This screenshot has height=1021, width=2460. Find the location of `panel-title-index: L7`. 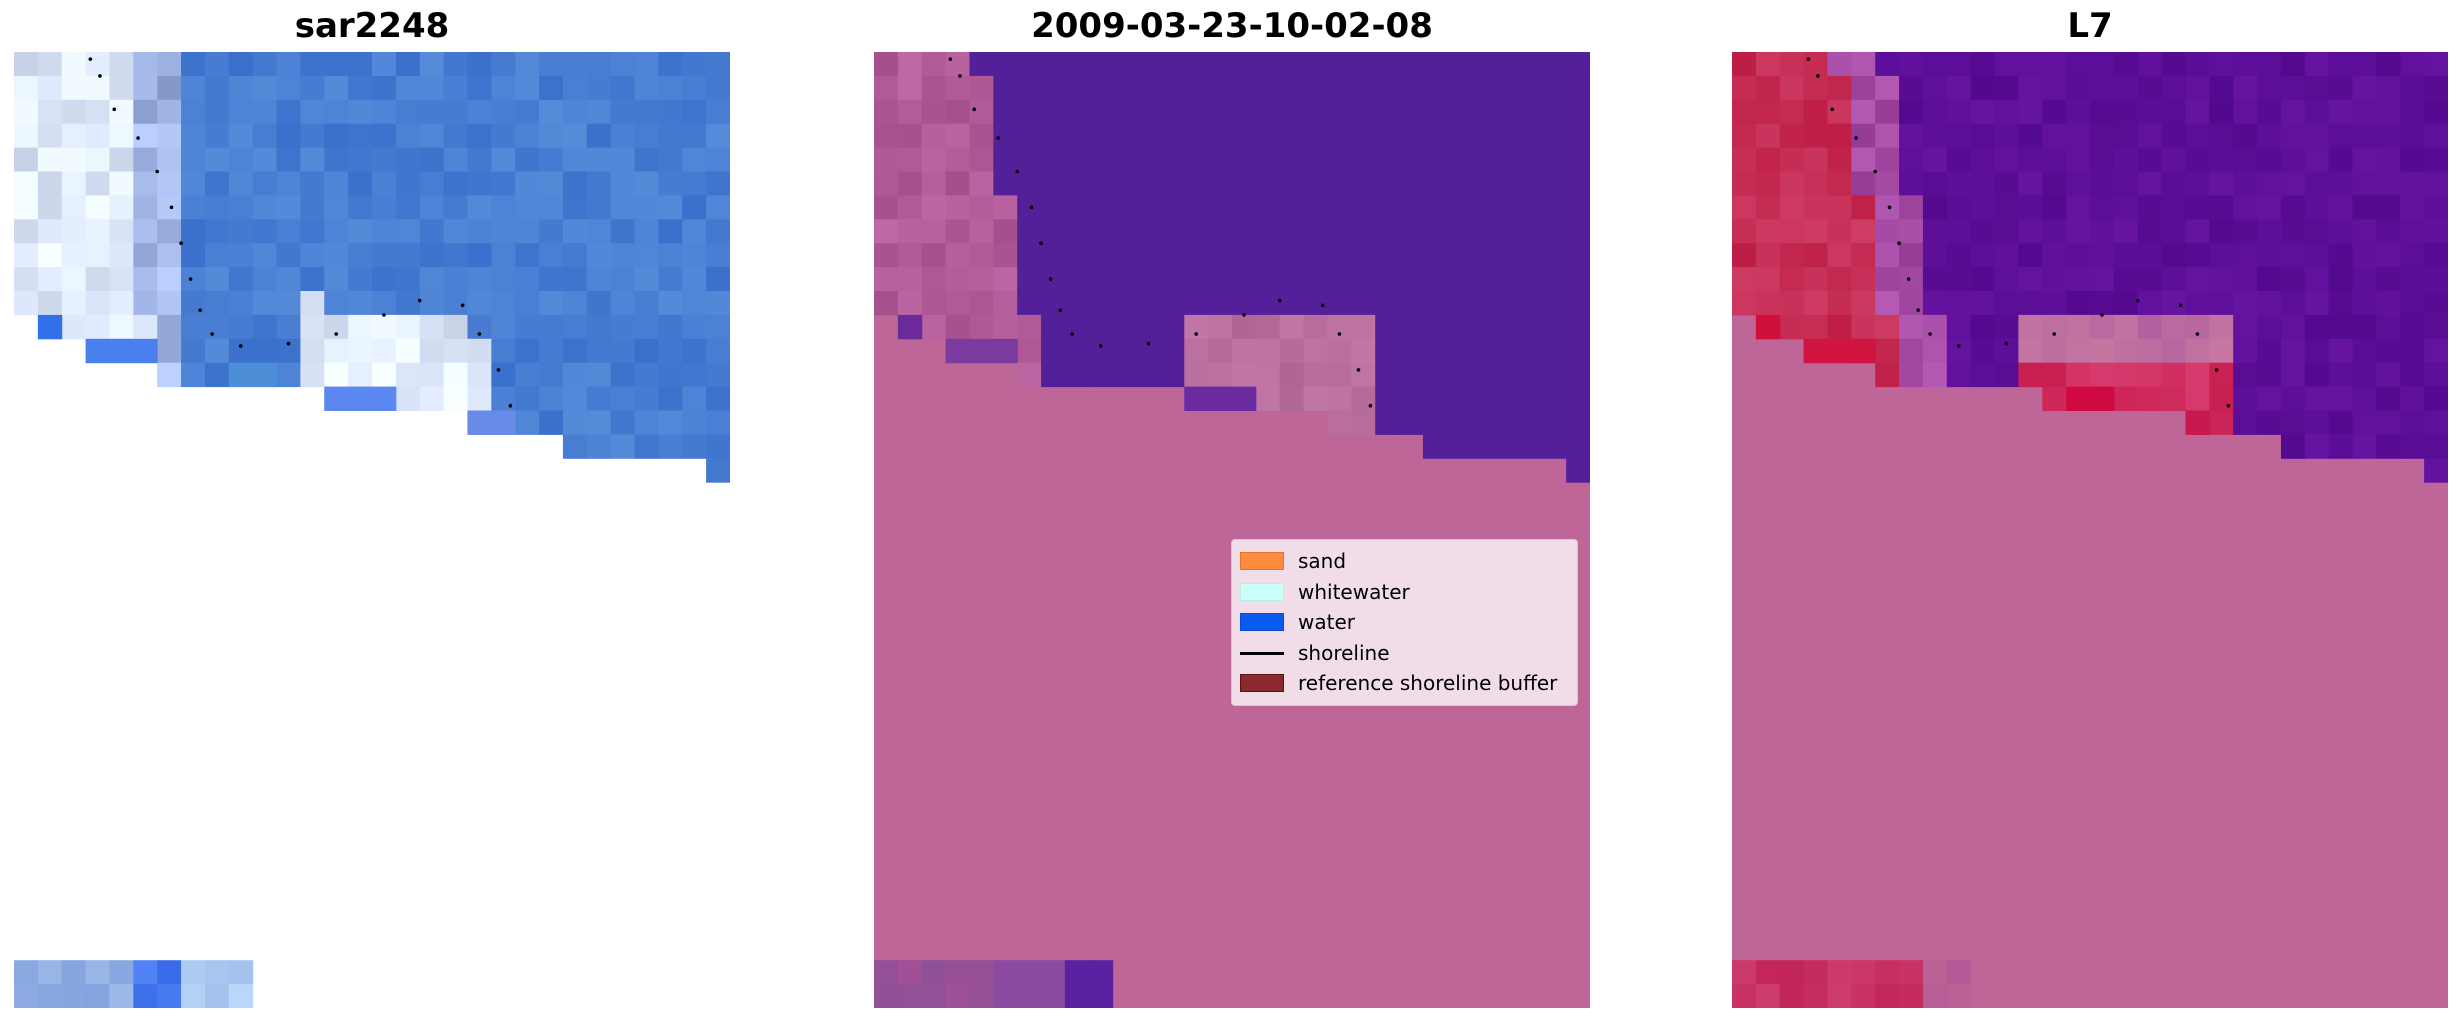

panel-title-index: L7 is located at coordinates (2090, 26).